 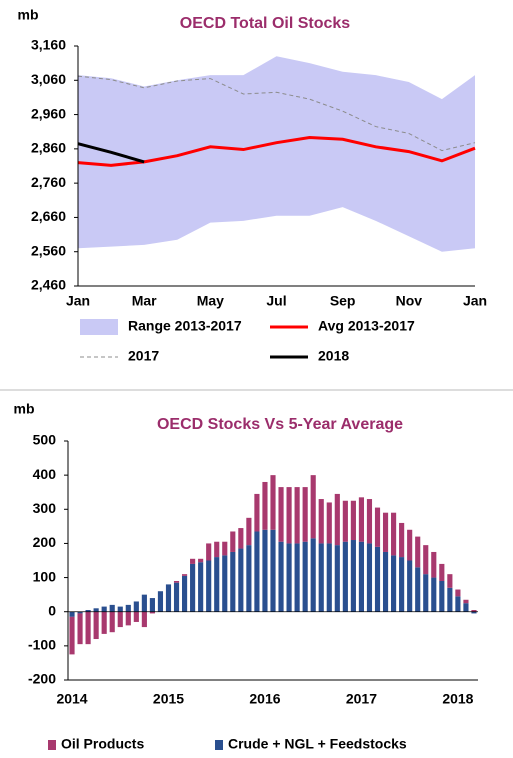 I want to click on y-tick-label: -200, so click(x=42, y=679).